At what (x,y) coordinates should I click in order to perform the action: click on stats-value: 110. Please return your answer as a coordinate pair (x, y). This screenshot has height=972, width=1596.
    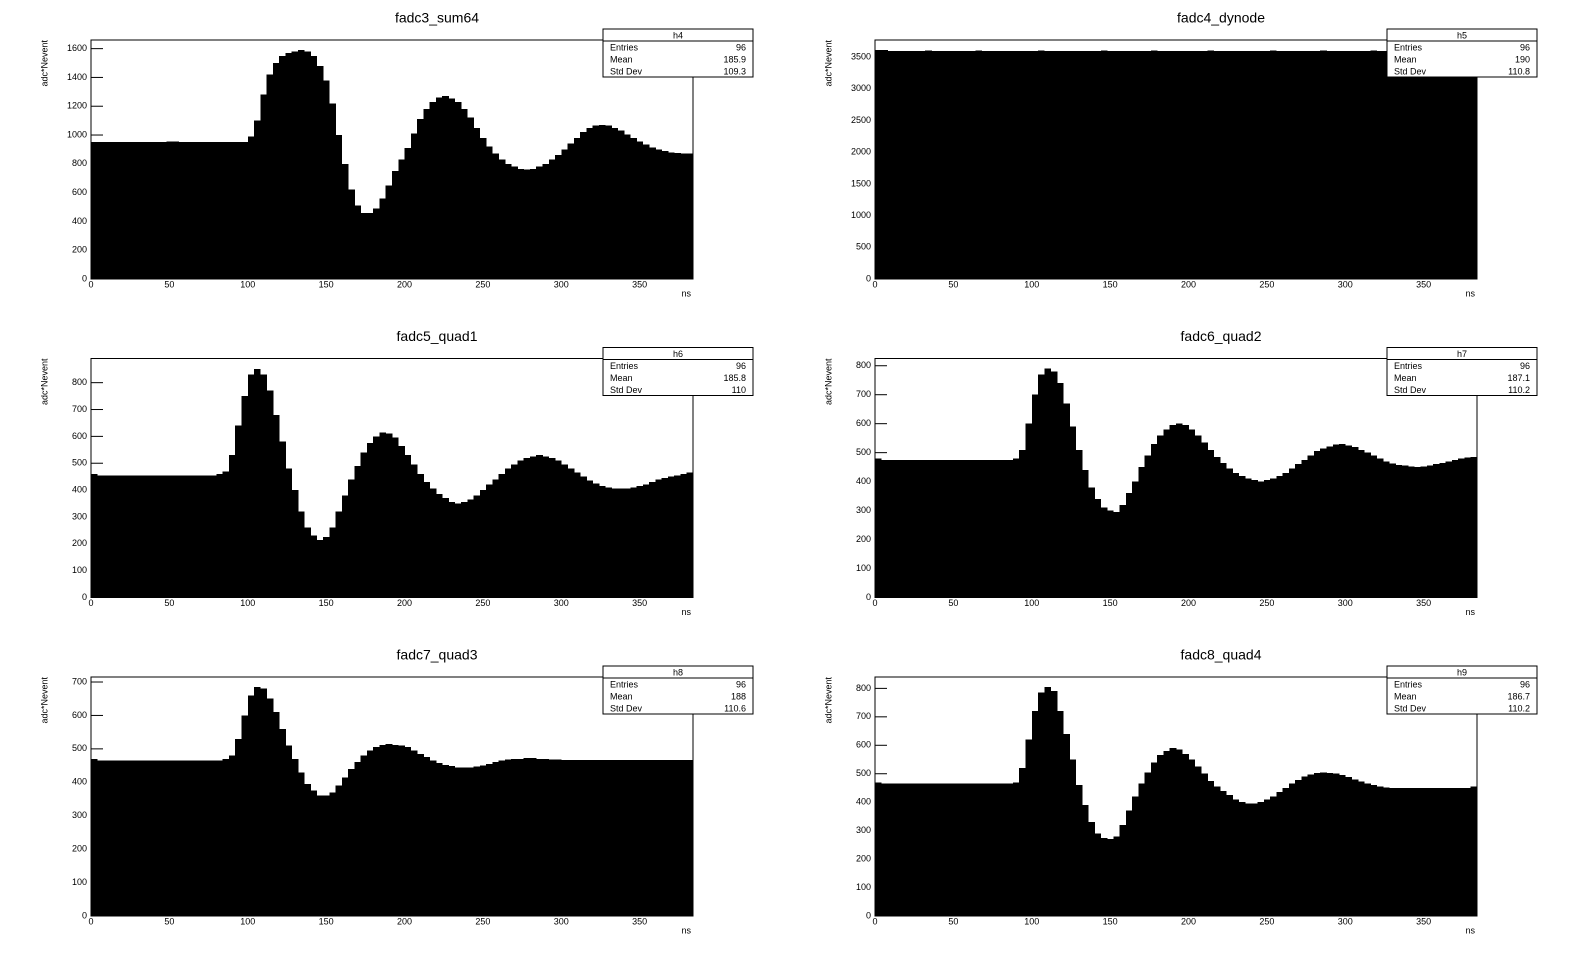
    Looking at the image, I should click on (739, 390).